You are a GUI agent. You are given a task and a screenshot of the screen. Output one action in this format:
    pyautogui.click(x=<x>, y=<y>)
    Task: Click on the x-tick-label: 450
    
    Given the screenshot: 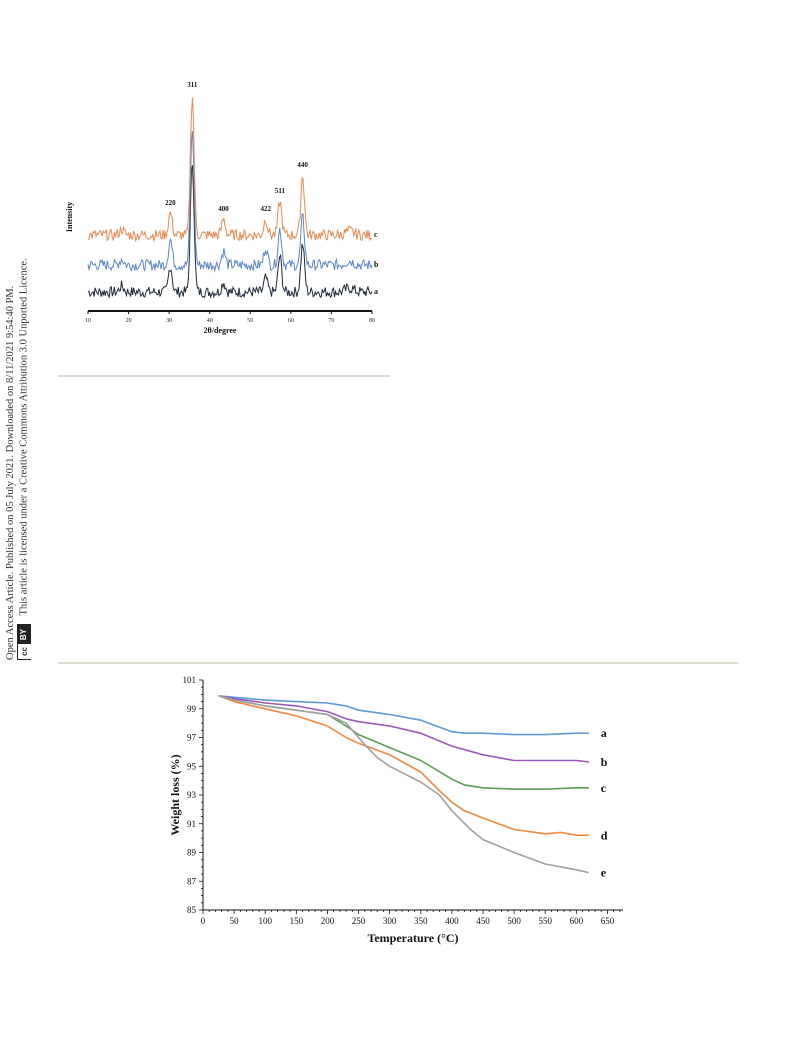 What is the action you would take?
    pyautogui.click(x=483, y=921)
    